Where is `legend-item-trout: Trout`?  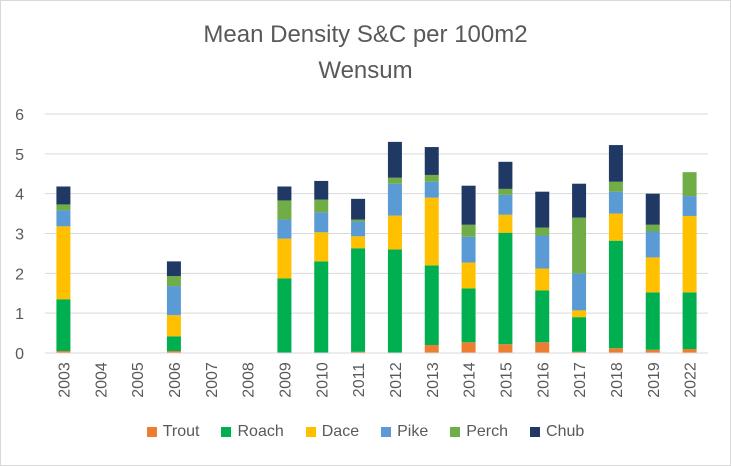
legend-item-trout: Trout is located at coordinates (173, 432).